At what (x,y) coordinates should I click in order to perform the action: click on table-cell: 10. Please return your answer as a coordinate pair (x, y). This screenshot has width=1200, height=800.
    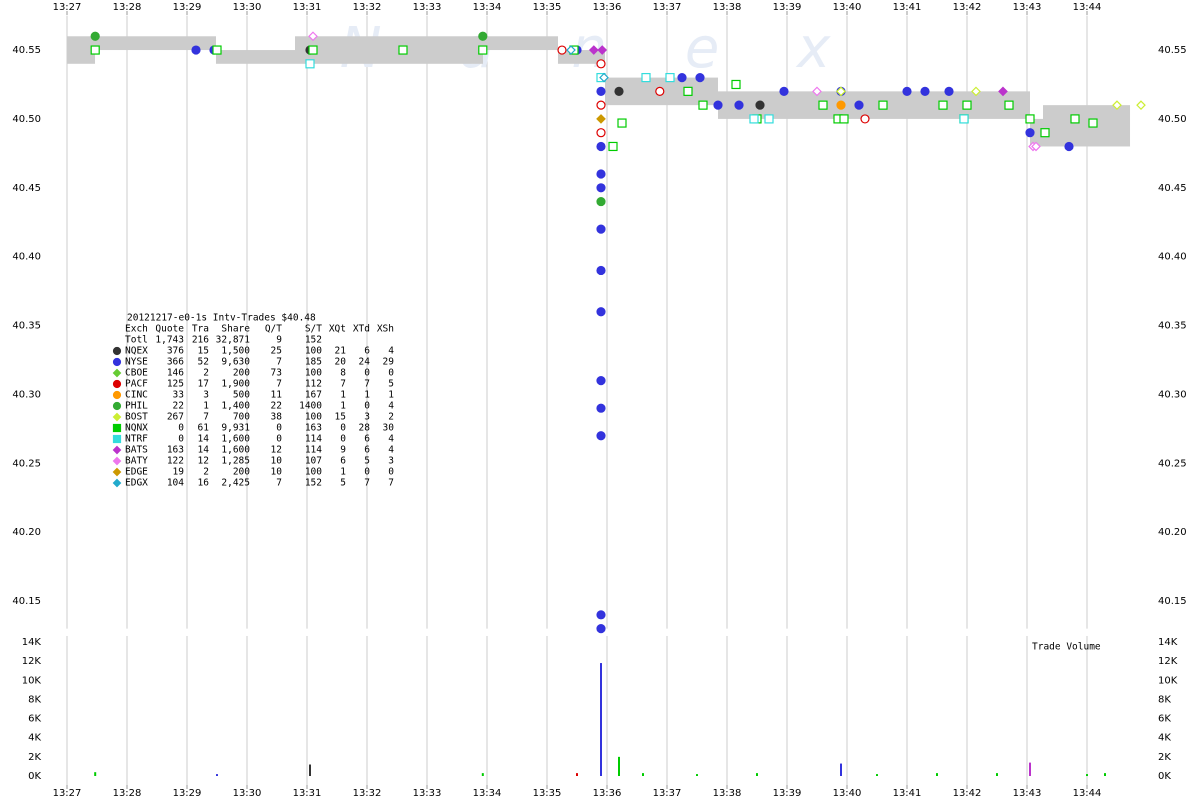
    Looking at the image, I should click on (277, 461).